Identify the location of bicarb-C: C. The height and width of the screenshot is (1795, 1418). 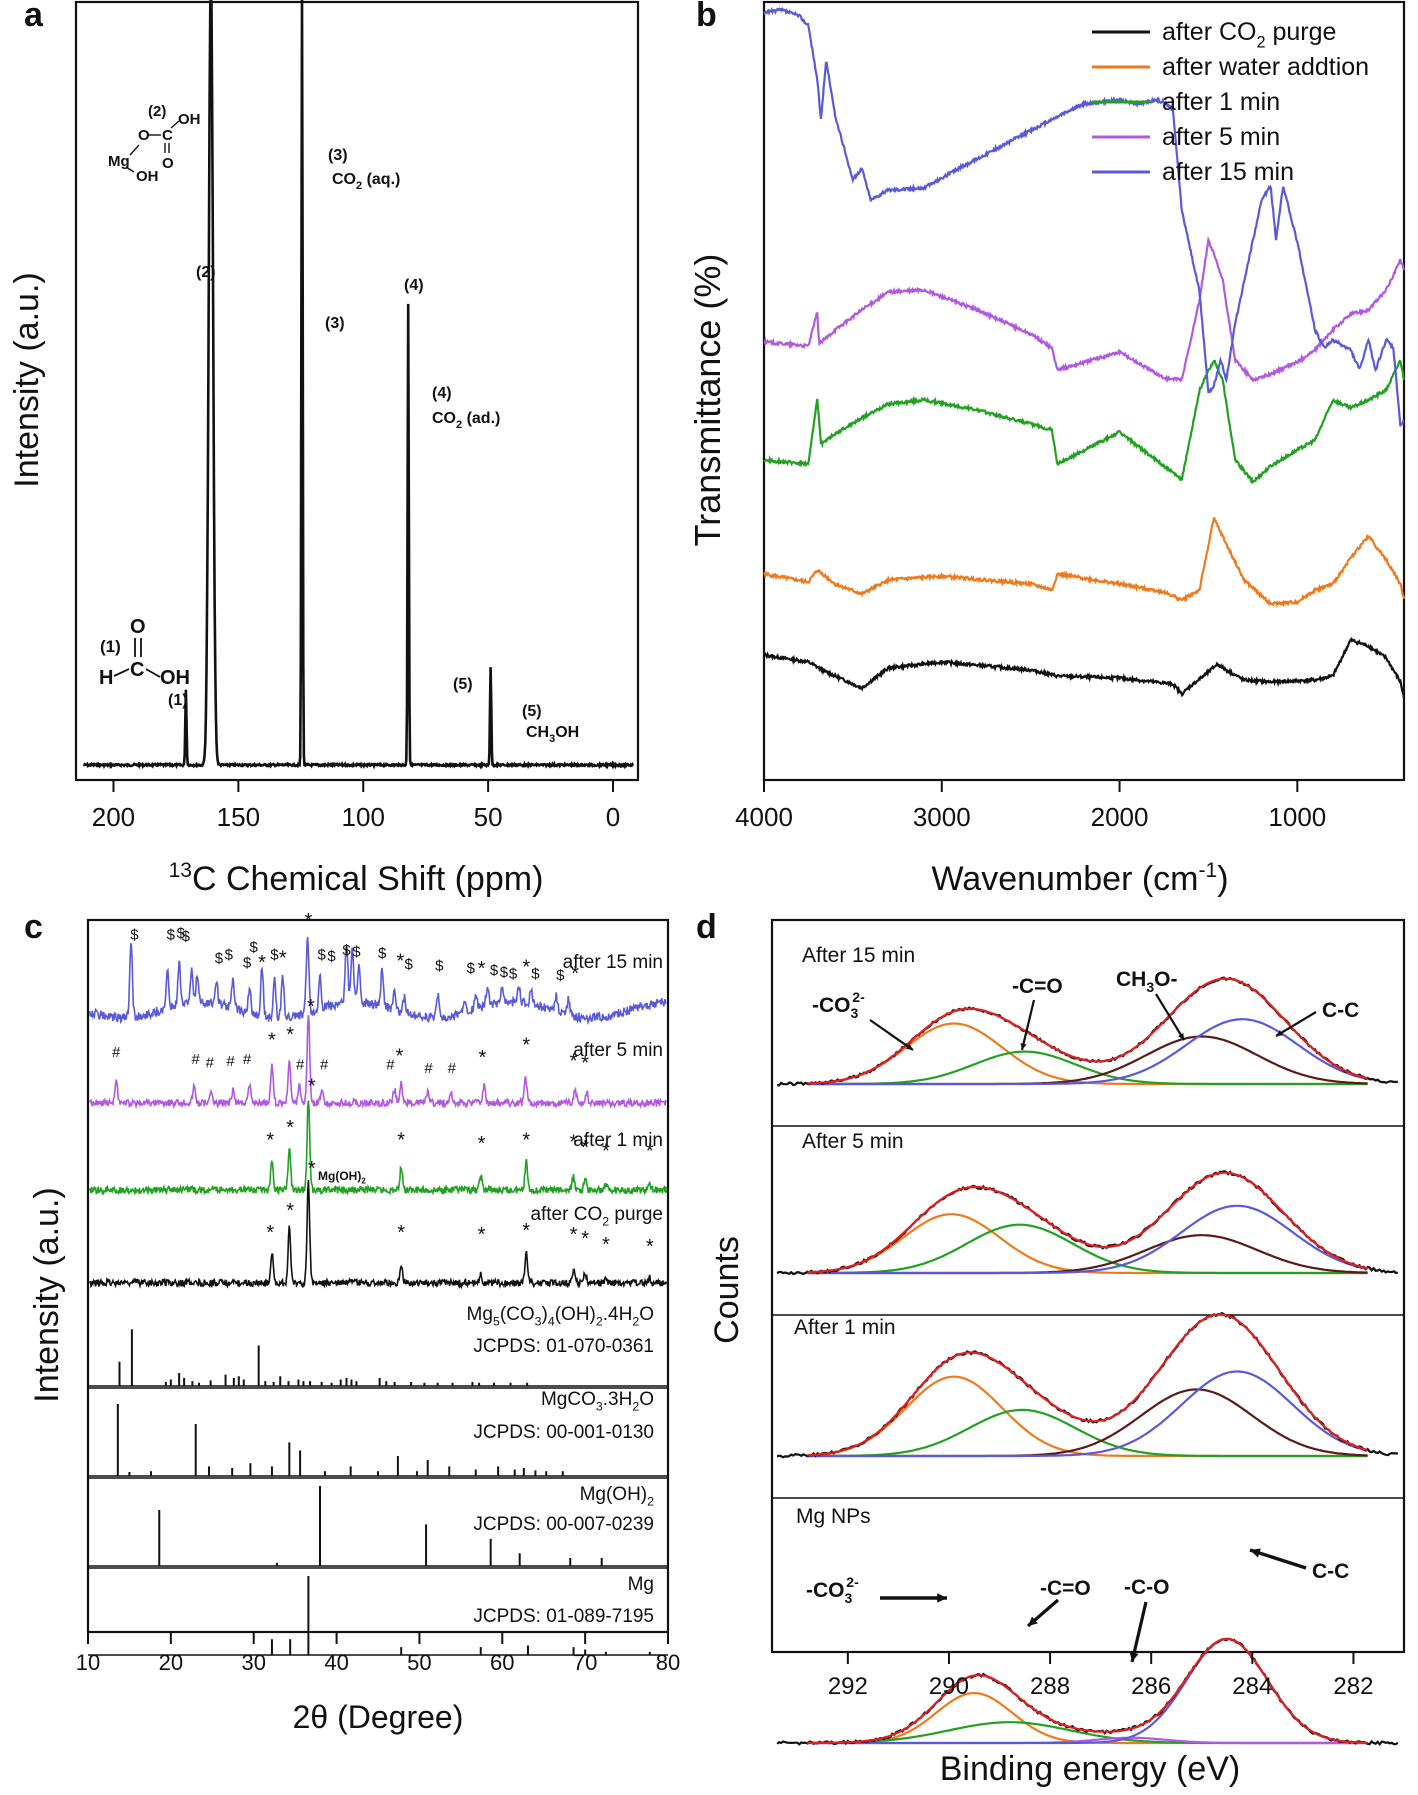
(167, 135).